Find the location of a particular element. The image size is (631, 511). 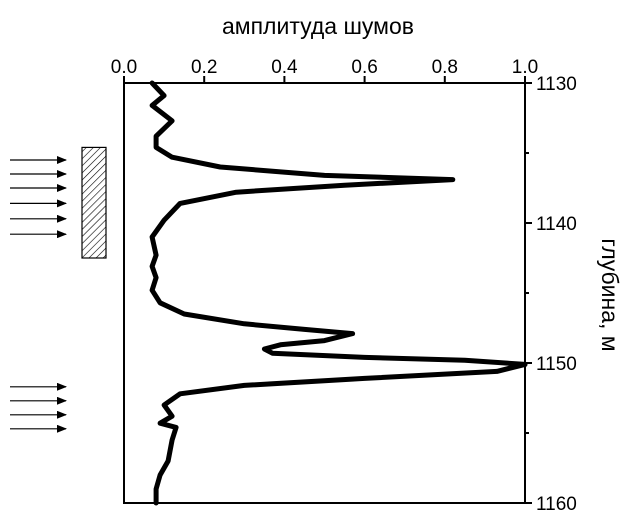

x-tick-label: 0.4 is located at coordinates (284, 67).